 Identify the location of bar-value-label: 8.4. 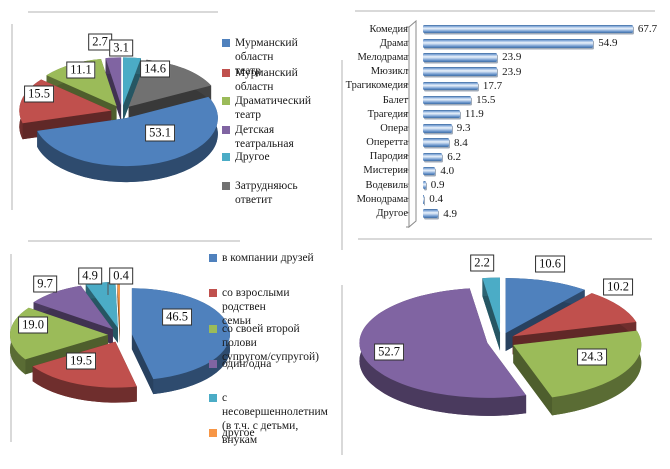
(461, 142).